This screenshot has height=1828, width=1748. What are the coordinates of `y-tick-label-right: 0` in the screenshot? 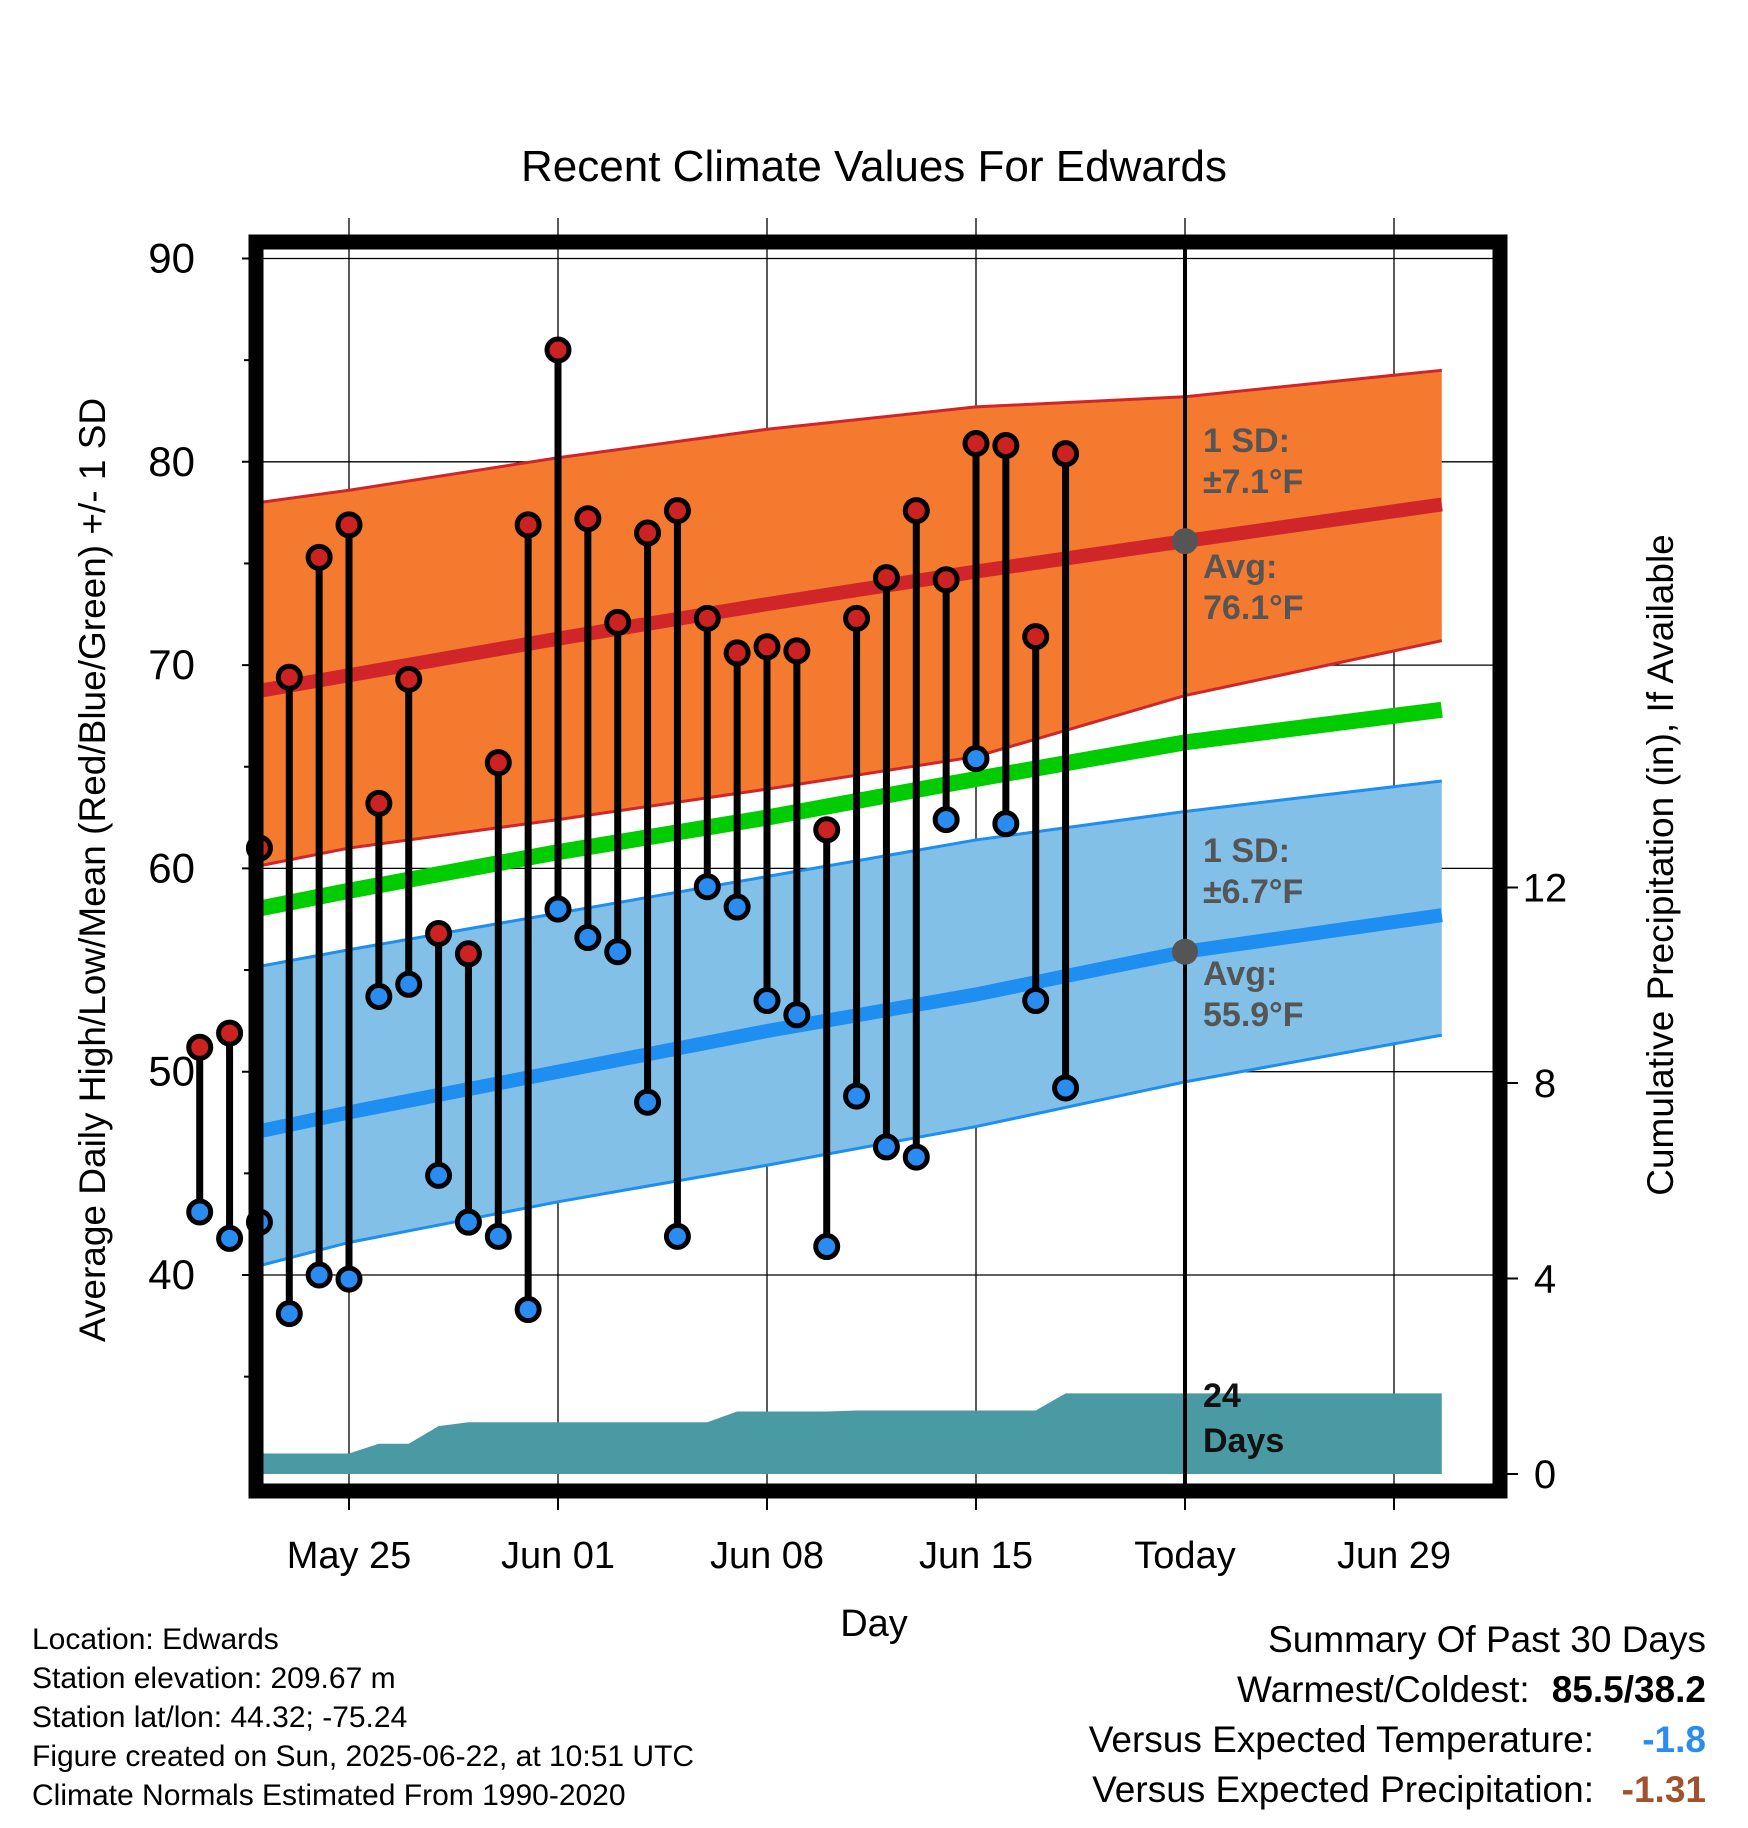 It's located at (1545, 1475).